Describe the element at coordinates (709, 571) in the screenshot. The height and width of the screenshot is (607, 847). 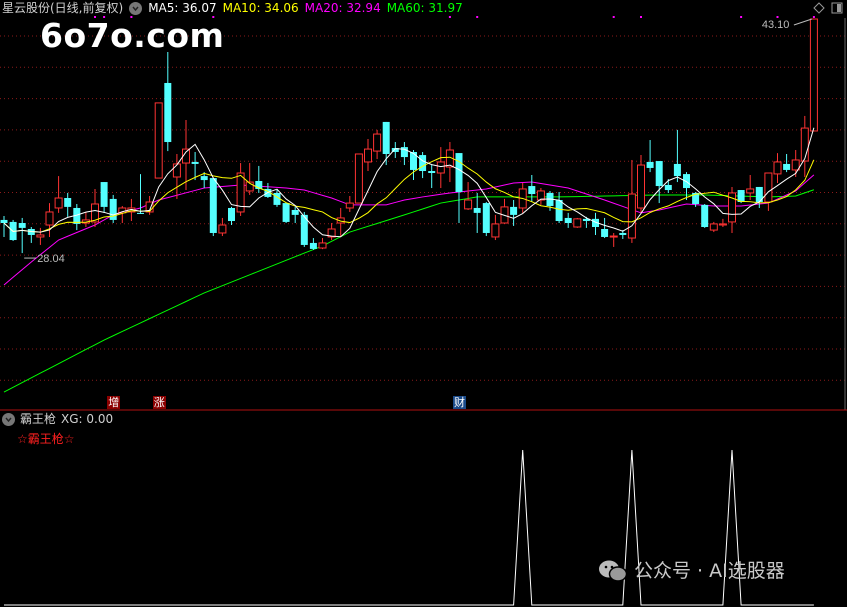
I see `corner-watermark-text: 公众号 · AI选股器` at that location.